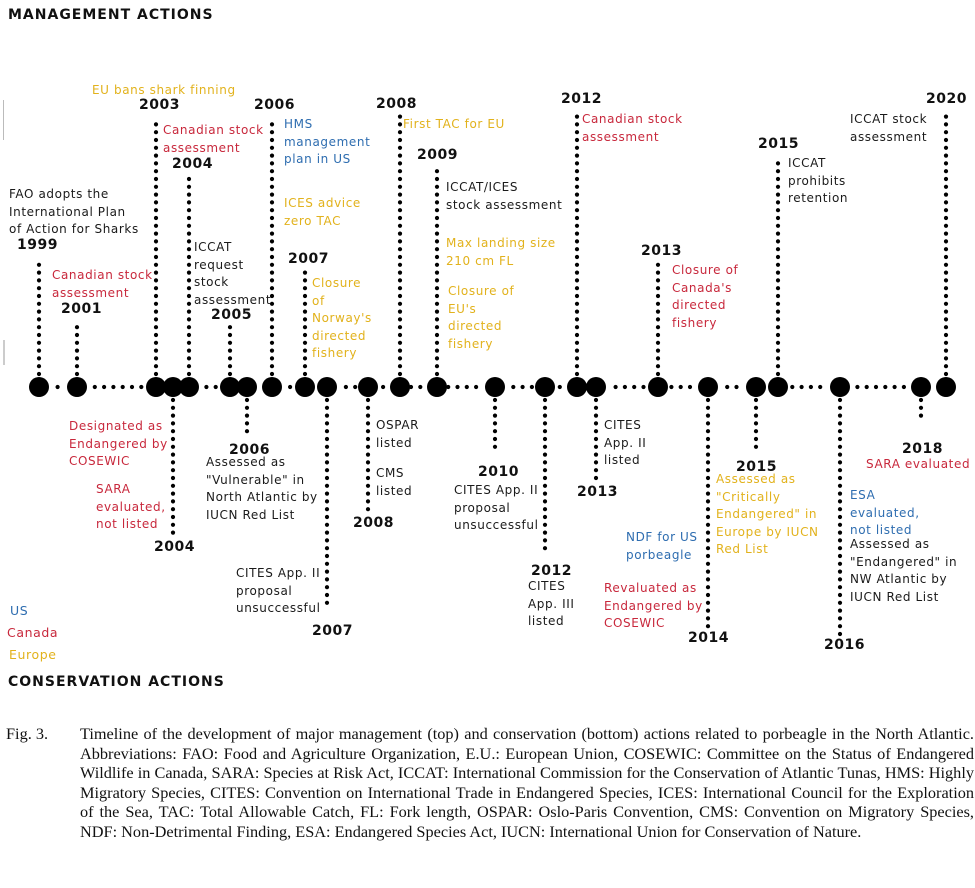 The width and height of the screenshot is (975, 888). I want to click on management-stem-m2012, so click(577, 245).